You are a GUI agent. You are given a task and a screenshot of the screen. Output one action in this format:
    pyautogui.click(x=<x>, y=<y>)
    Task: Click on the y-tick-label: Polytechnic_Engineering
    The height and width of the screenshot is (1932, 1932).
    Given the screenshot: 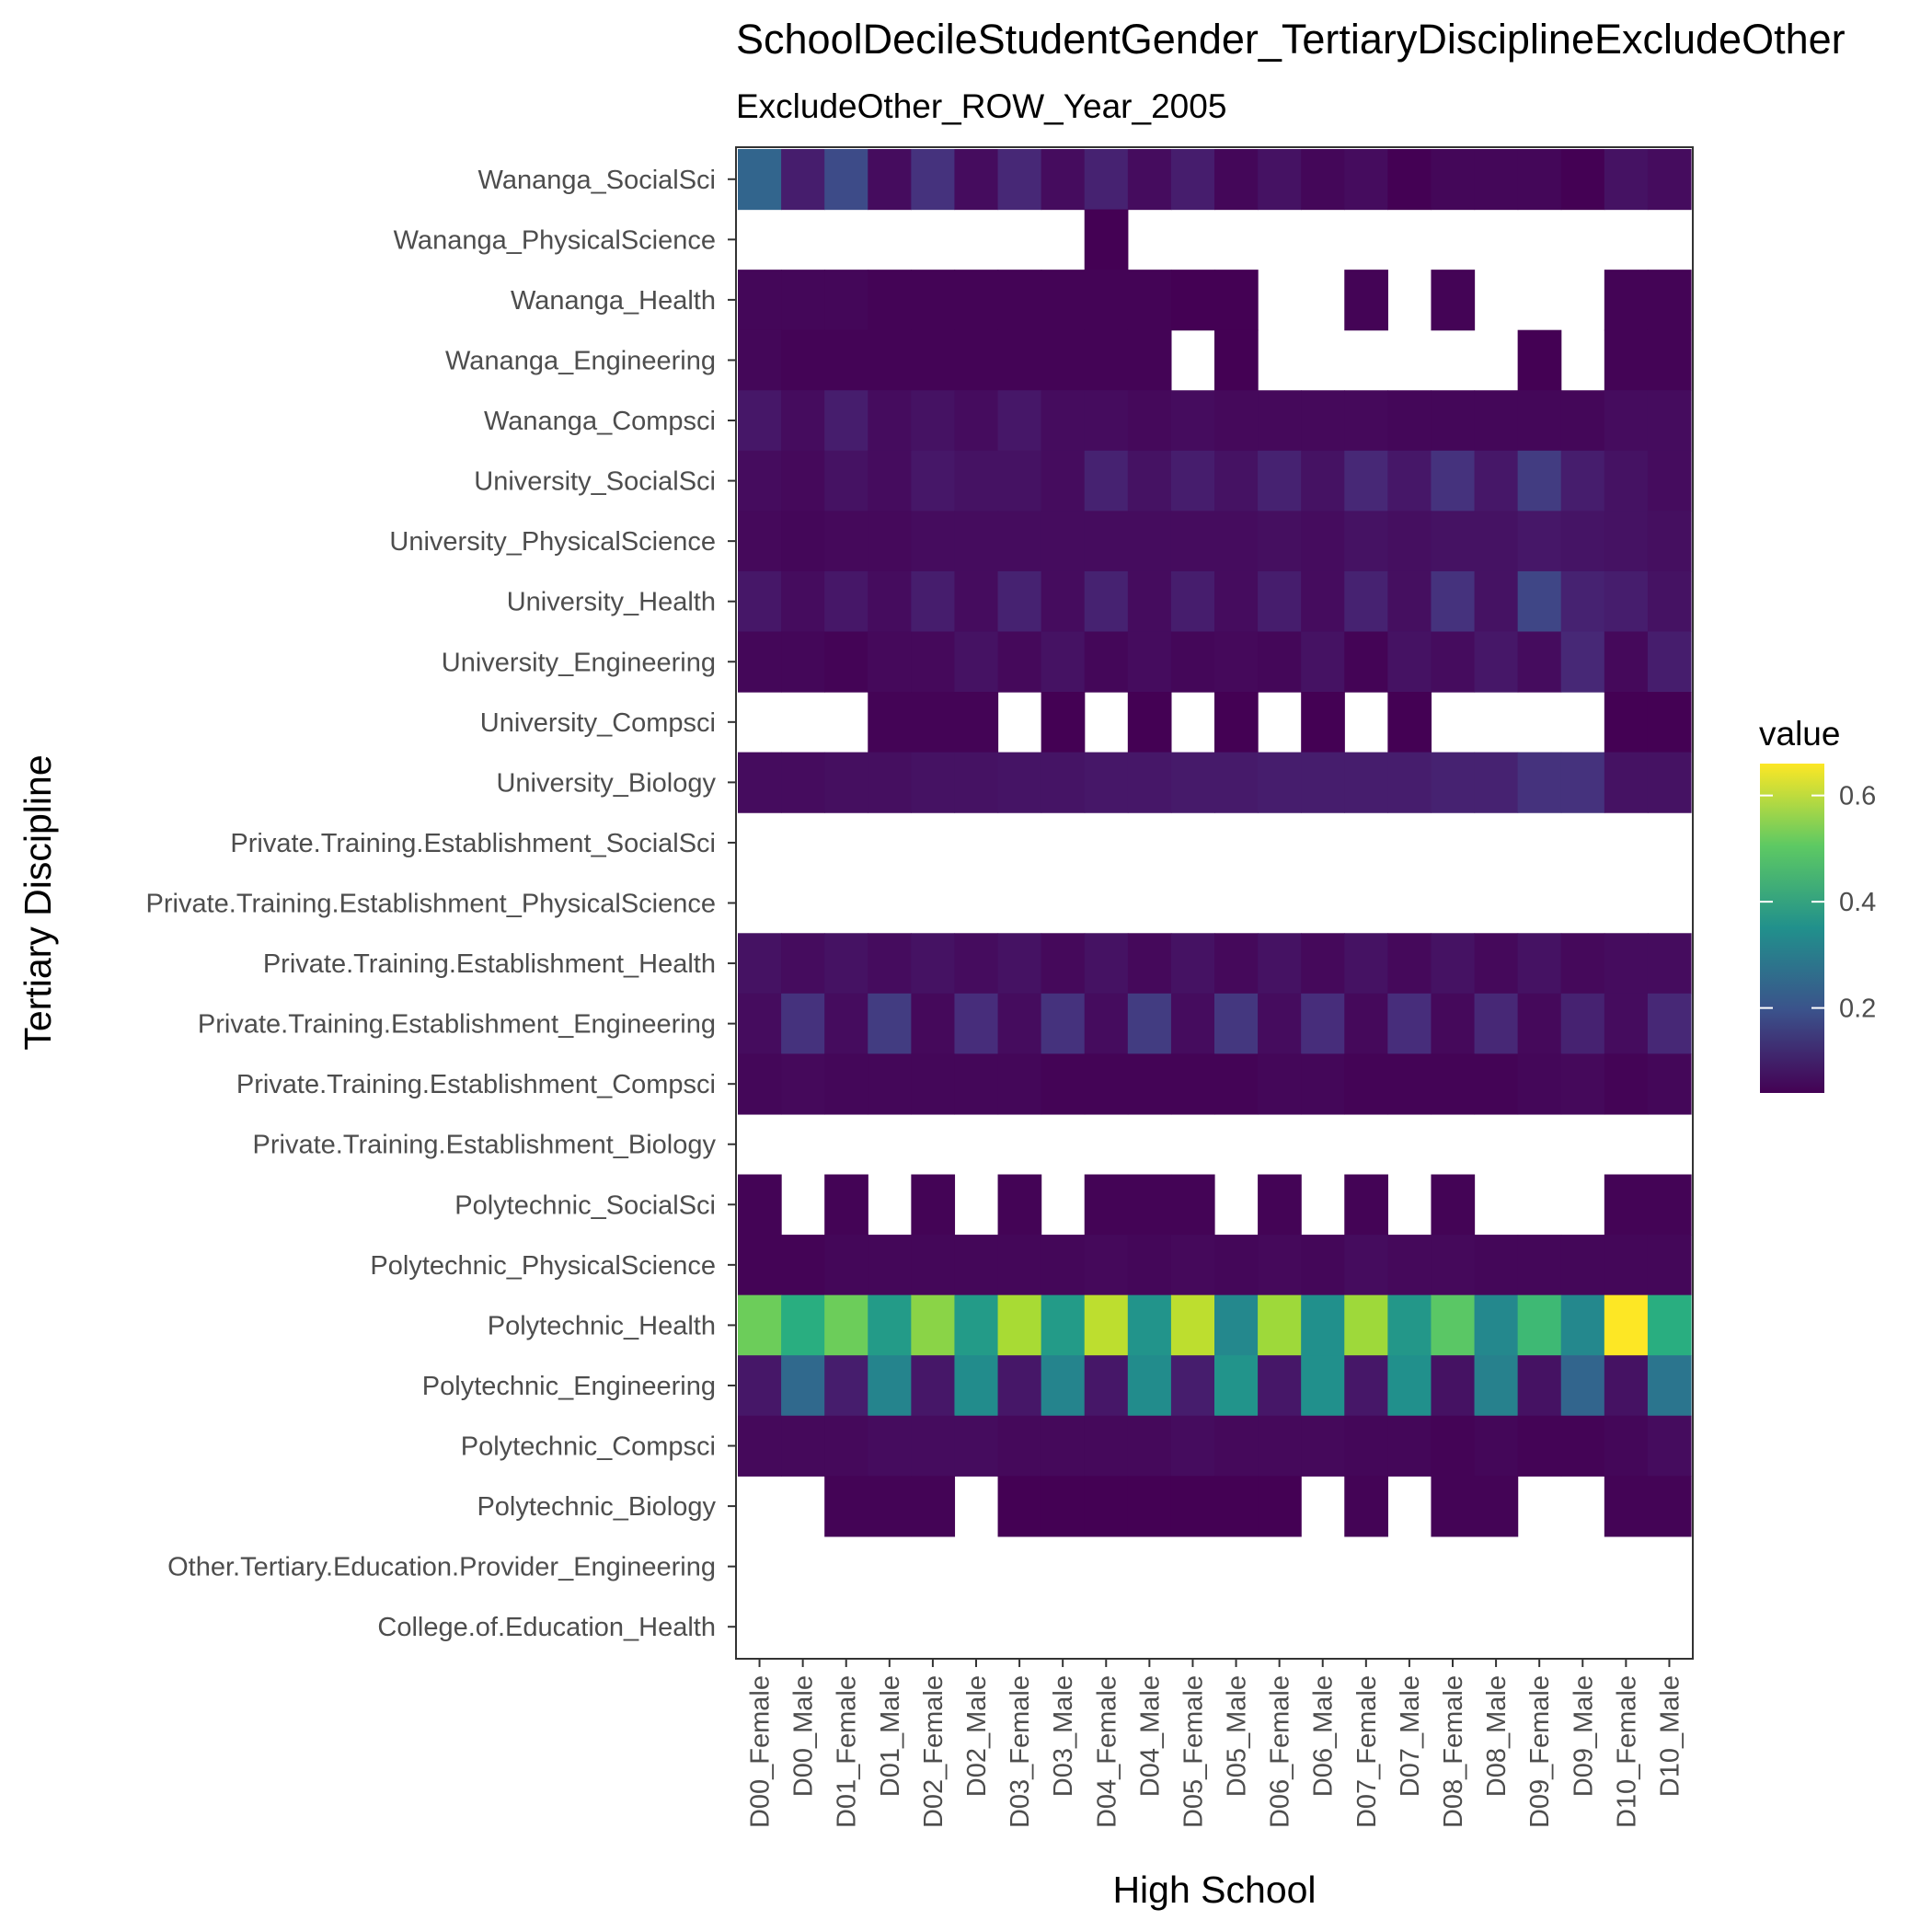 What is the action you would take?
    pyautogui.click(x=569, y=1386)
    